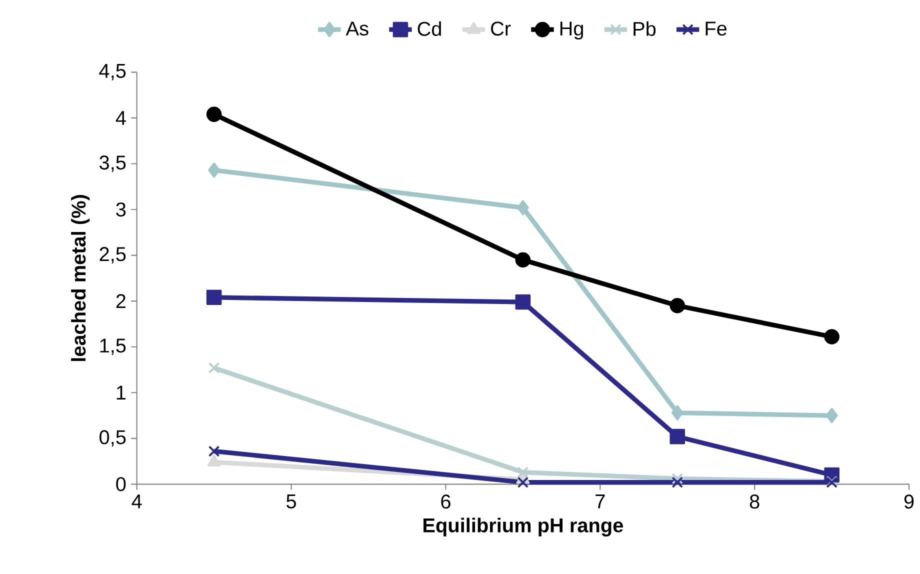 The image size is (920, 574). Describe the element at coordinates (80, 277) in the screenshot. I see `y-axis-title: leached metal (%)` at that location.